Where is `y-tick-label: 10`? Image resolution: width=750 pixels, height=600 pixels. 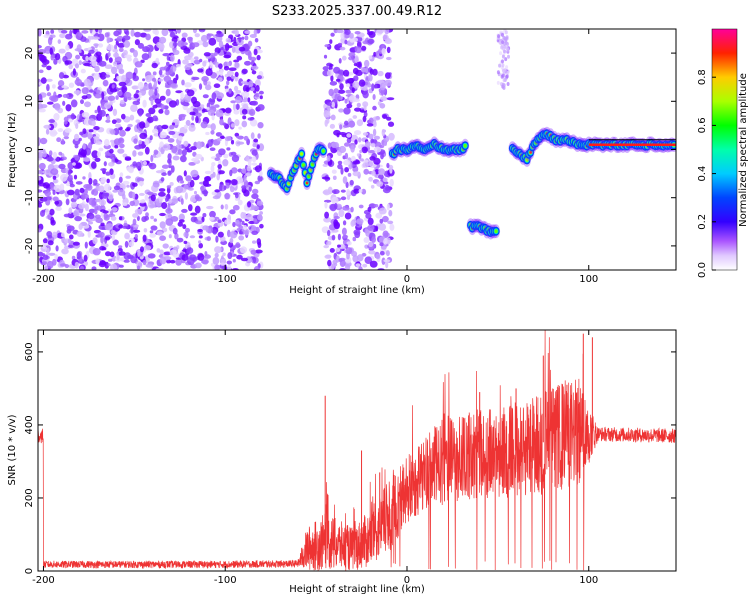 y-tick-label: 10 is located at coordinates (29, 101).